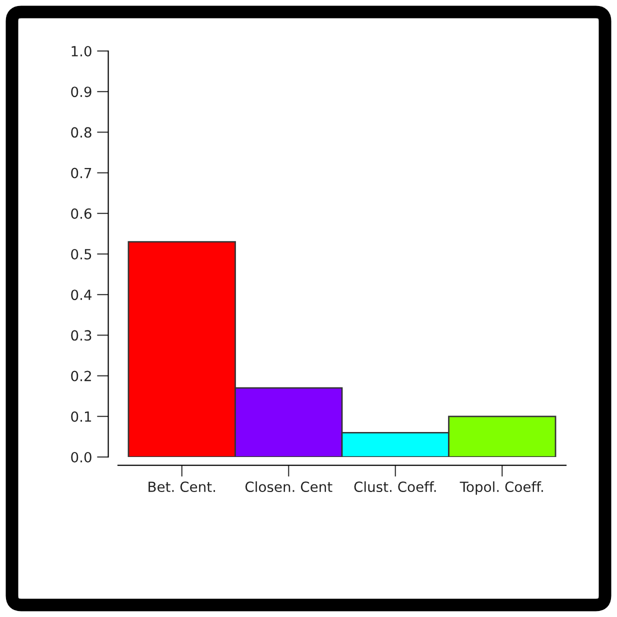 The image size is (617, 617). Describe the element at coordinates (81, 416) in the screenshot. I see `y-tick-label: 0.1` at that location.